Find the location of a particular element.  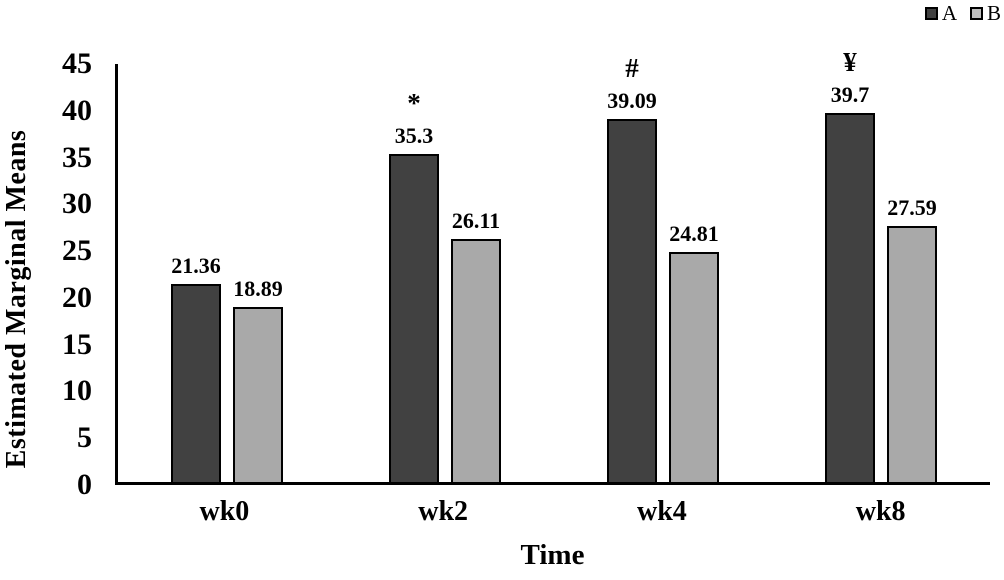

significance-annotation: * is located at coordinates (414, 103).